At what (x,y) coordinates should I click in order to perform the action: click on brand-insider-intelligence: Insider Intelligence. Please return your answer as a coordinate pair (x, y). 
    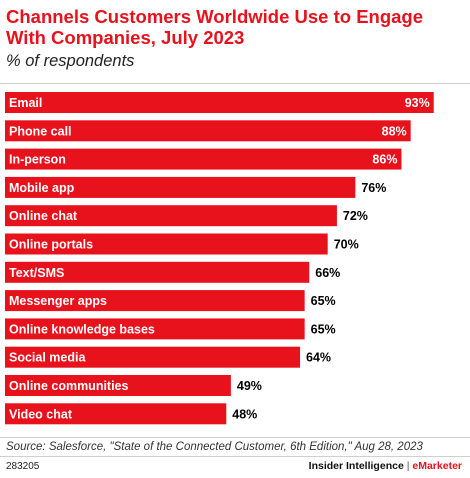
    Looking at the image, I should click on (356, 466).